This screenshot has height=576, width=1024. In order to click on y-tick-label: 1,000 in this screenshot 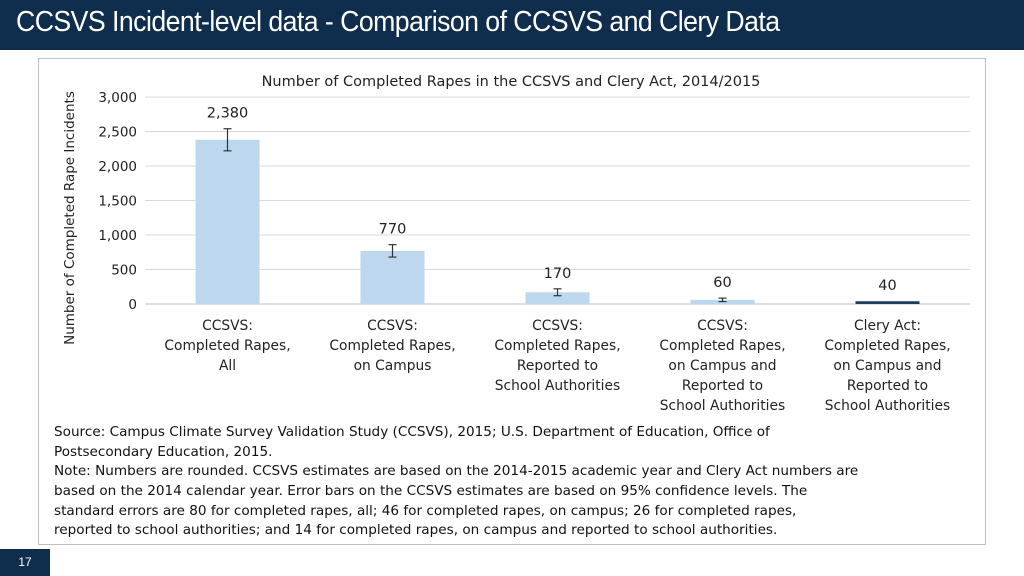, I will do `click(117, 236)`.